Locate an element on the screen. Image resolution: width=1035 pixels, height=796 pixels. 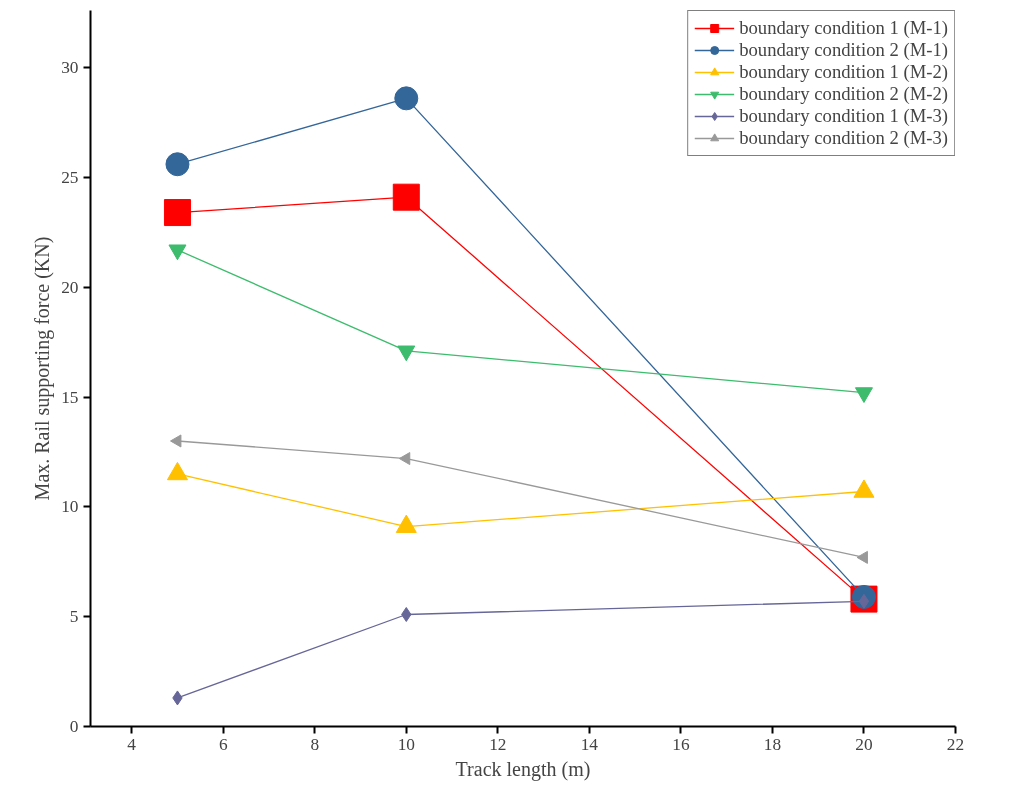
x-tick-label: 8 is located at coordinates (315, 744).